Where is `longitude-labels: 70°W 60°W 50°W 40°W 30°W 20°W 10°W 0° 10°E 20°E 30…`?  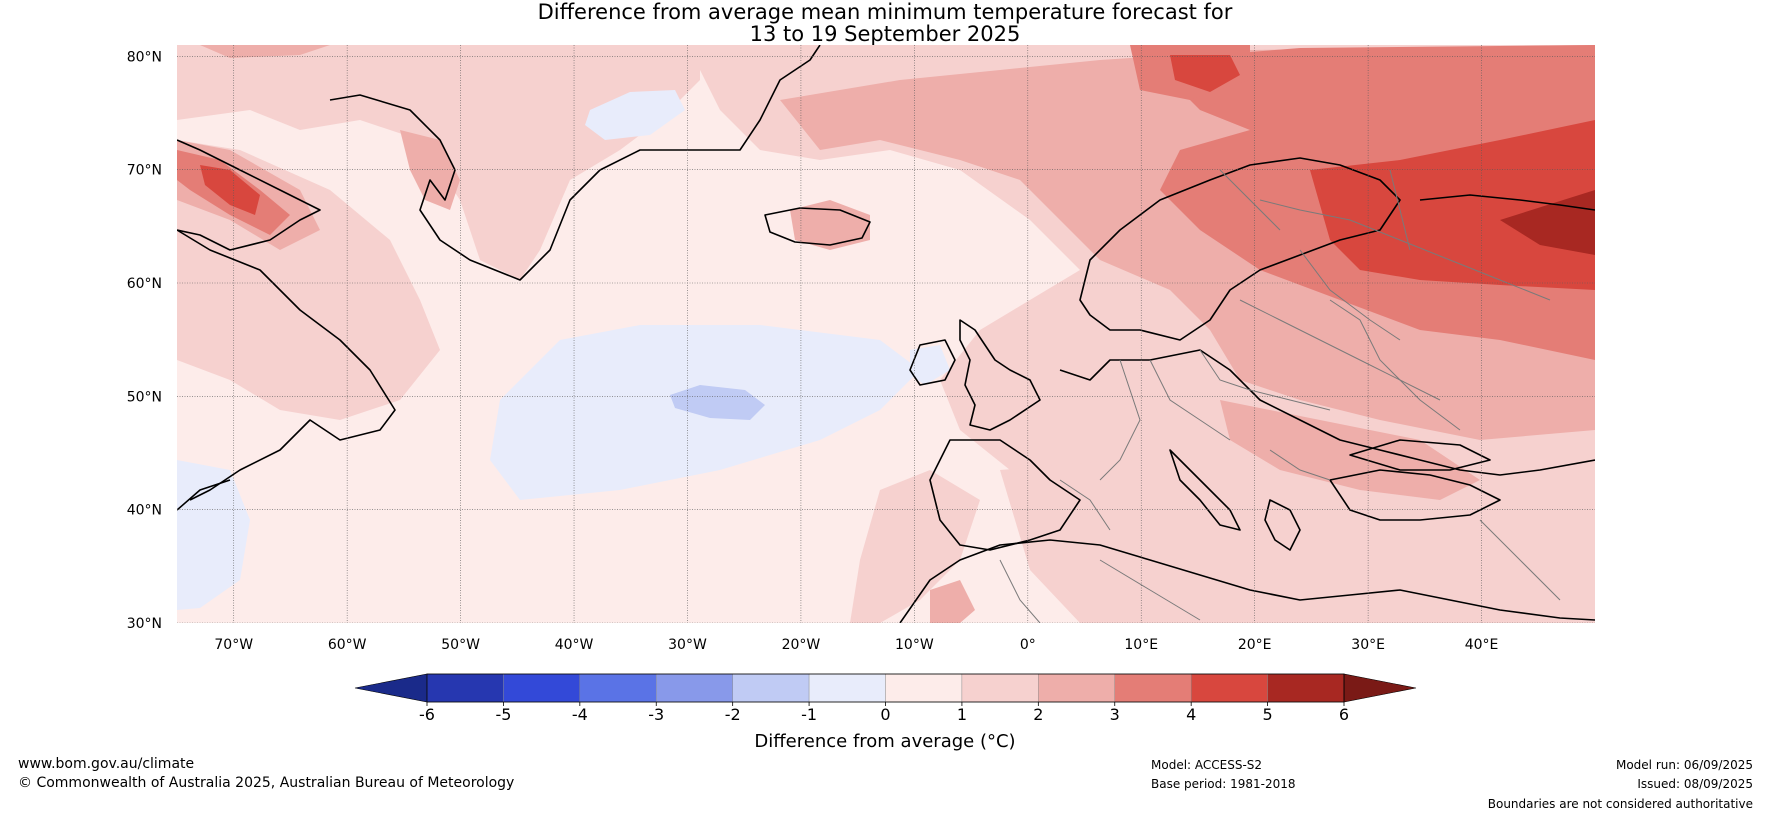 longitude-labels: 70°W 60°W 50°W 40°W 30°W 20°W 10°W 0° 10°E 20°E 30… is located at coordinates (856, 645).